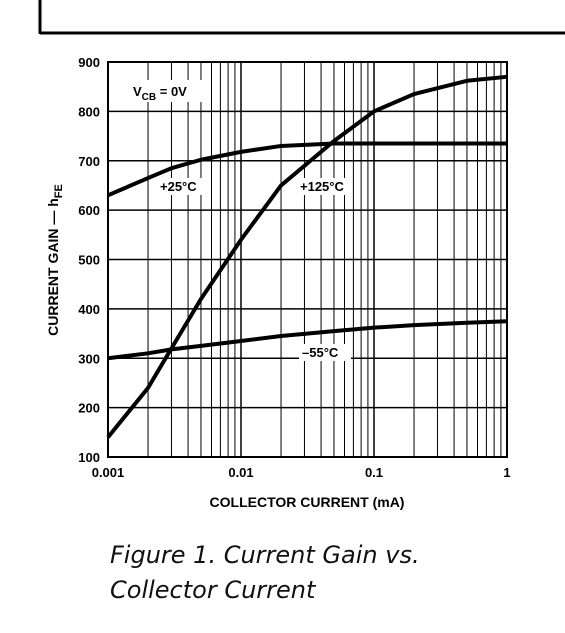 The width and height of the screenshot is (565, 633). What do you see at coordinates (53, 267) in the screenshot?
I see `y-axis-label-text: CURRENT GAIN — h` at bounding box center [53, 267].